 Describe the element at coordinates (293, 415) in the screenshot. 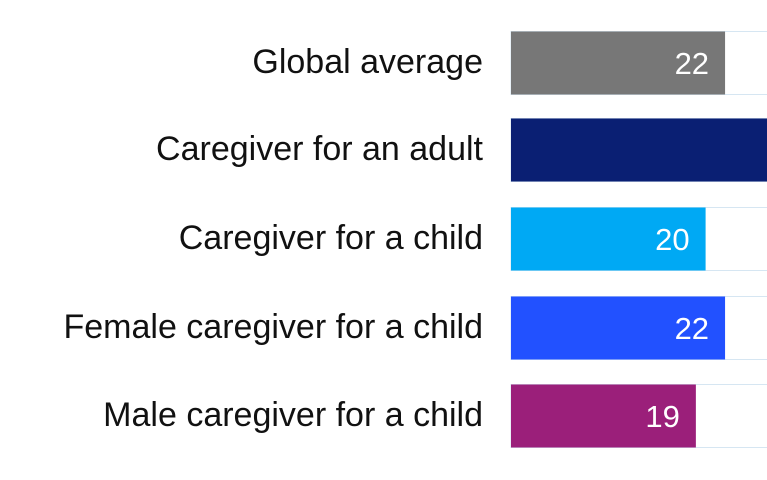

I see `category-label: Male caregiver for a child` at that location.